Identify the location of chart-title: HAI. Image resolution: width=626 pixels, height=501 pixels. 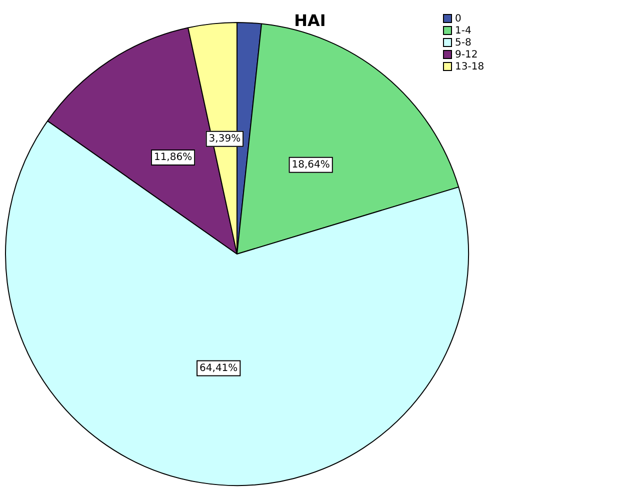
(310, 20).